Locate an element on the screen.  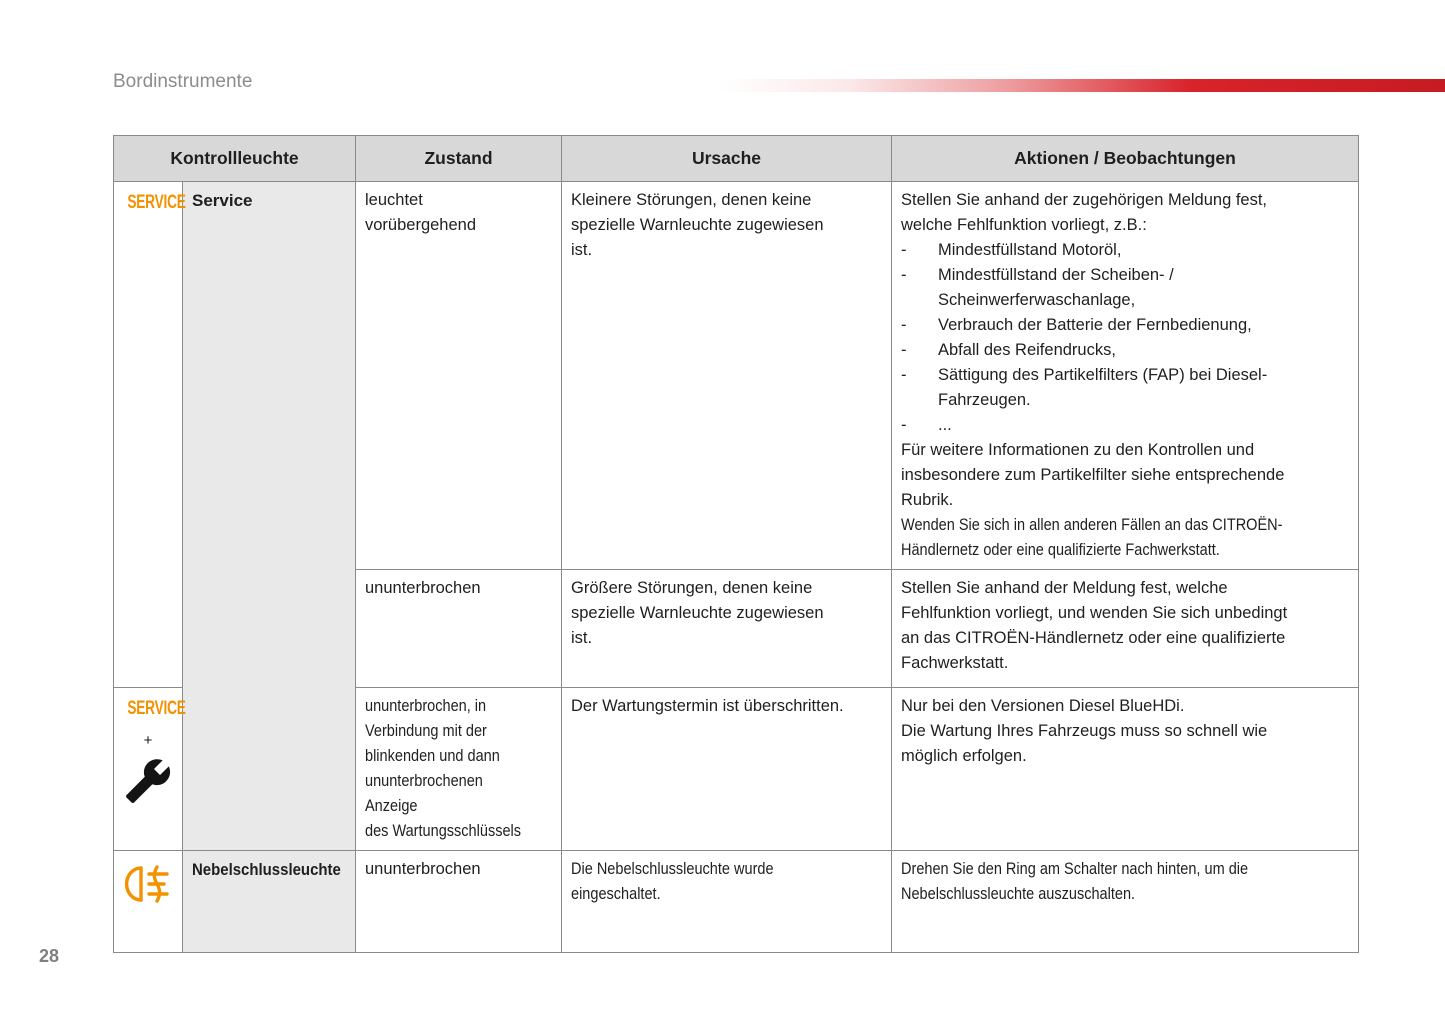
action-bullet-item: - Mindestfüllstand Motoröl, is located at coordinates (1125, 250).